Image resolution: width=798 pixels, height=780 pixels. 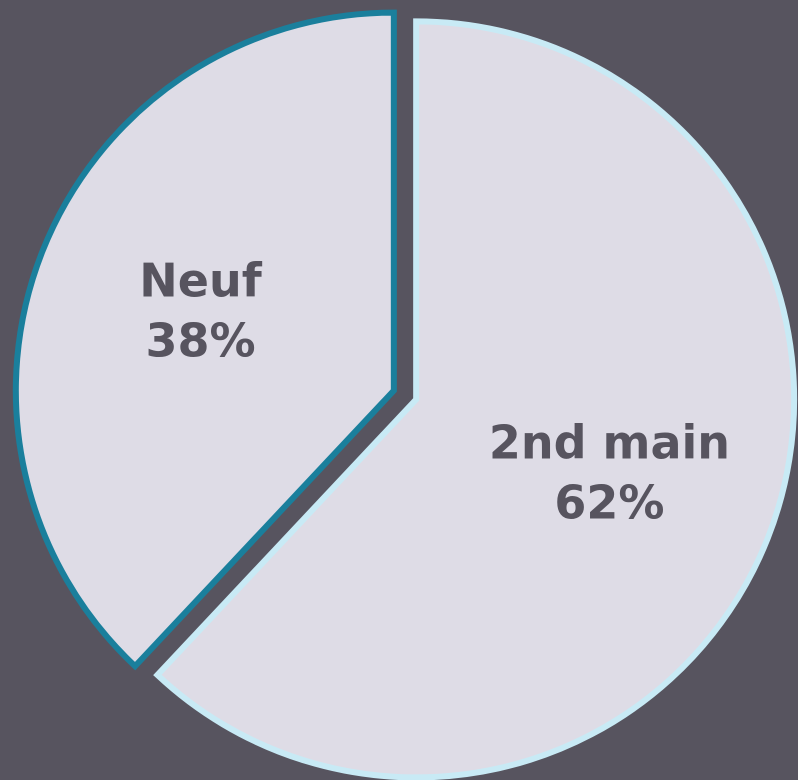 What do you see at coordinates (200, 281) in the screenshot?
I see `slice-label: Neuf` at bounding box center [200, 281].